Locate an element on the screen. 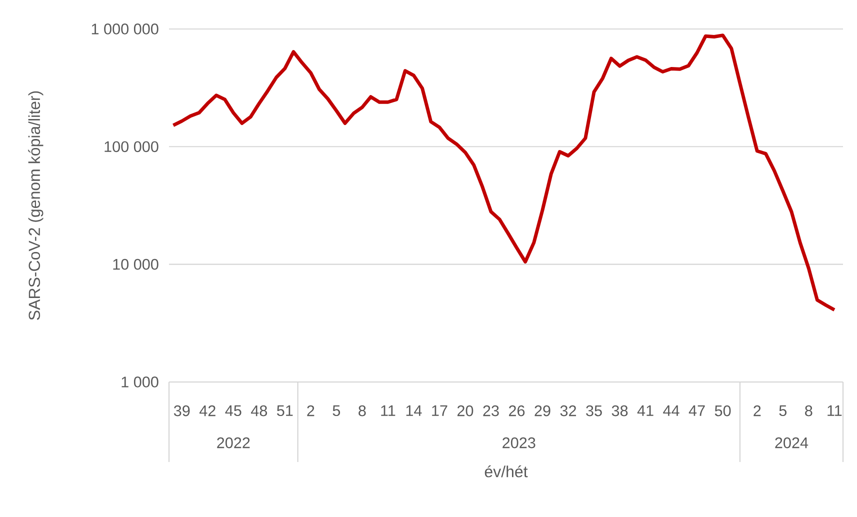  x-tick-label: 14 is located at coordinates (414, 410).